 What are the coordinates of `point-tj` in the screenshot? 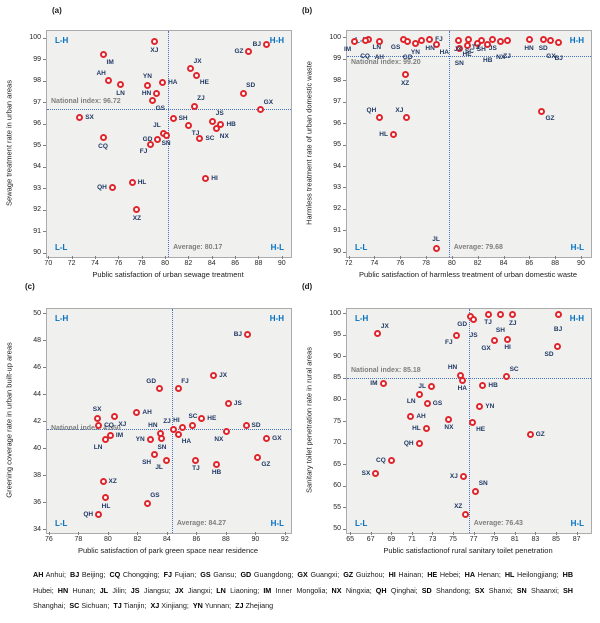 It's located at (468, 40).